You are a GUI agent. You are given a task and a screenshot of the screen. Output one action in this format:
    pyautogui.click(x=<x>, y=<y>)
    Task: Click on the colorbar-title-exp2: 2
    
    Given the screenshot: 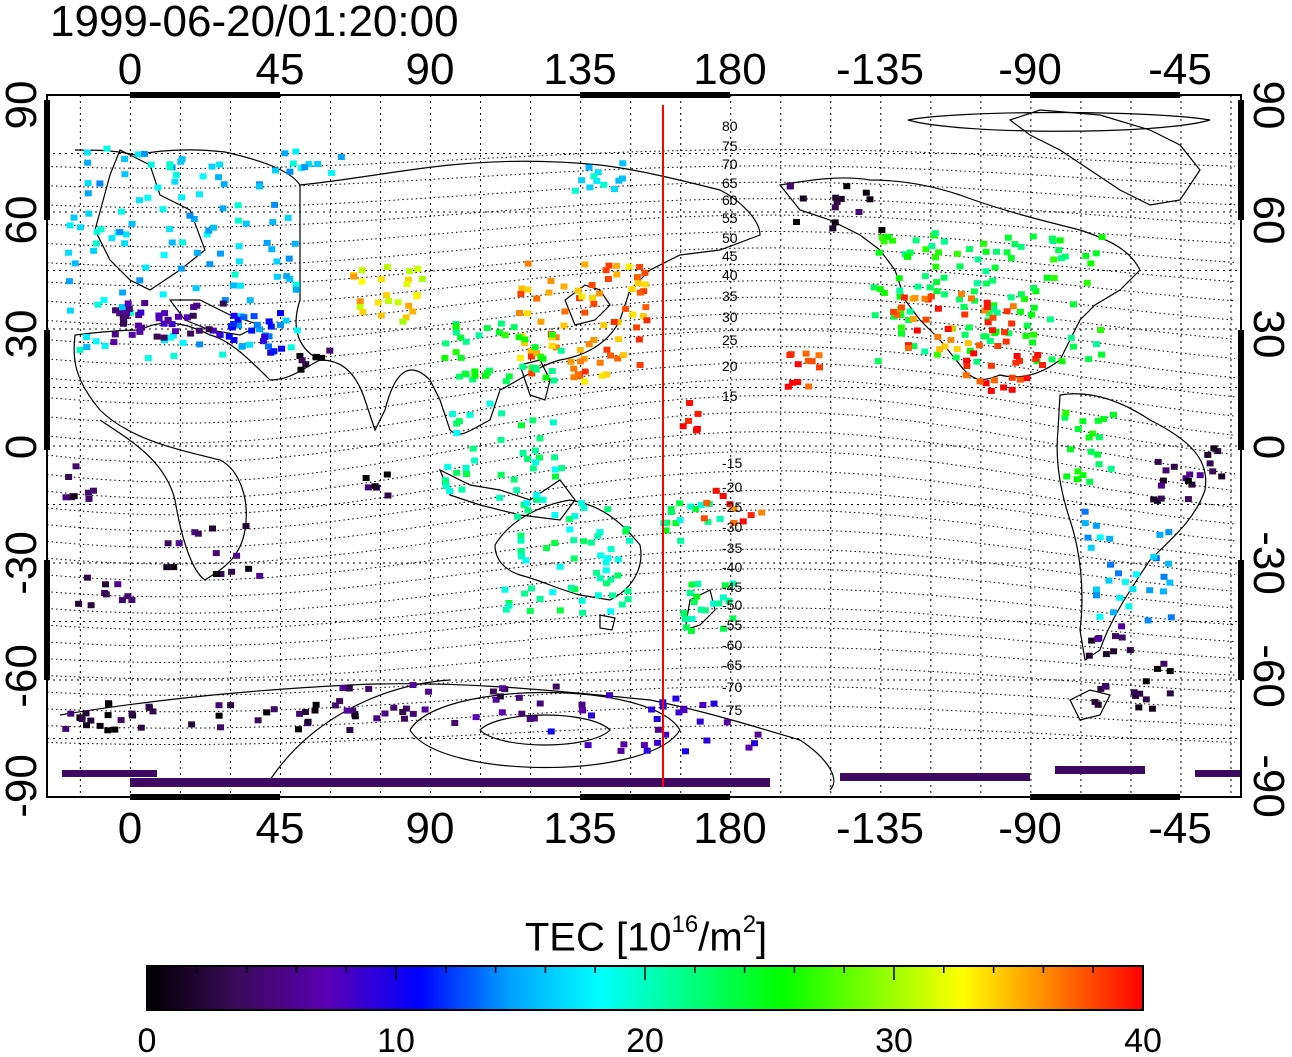 What is the action you would take?
    pyautogui.click(x=749, y=924)
    